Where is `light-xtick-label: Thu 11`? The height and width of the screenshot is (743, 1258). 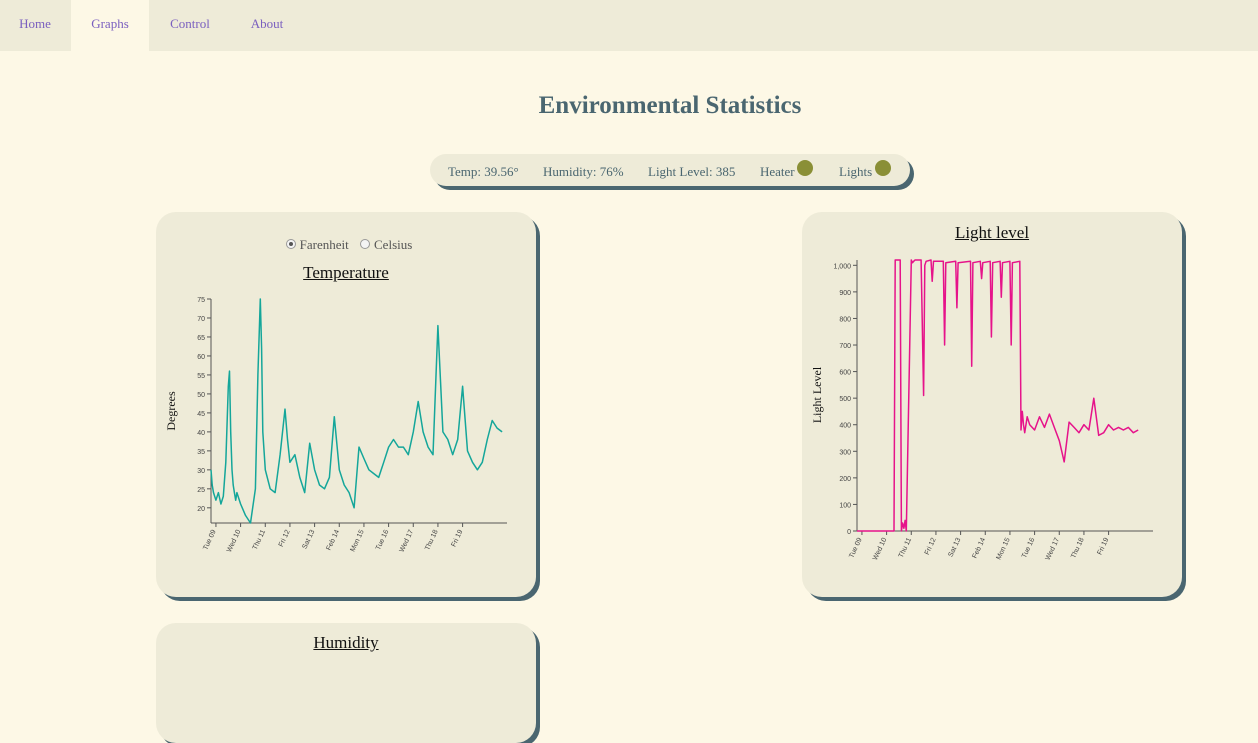 light-xtick-label: Thu 11 is located at coordinates (905, 548).